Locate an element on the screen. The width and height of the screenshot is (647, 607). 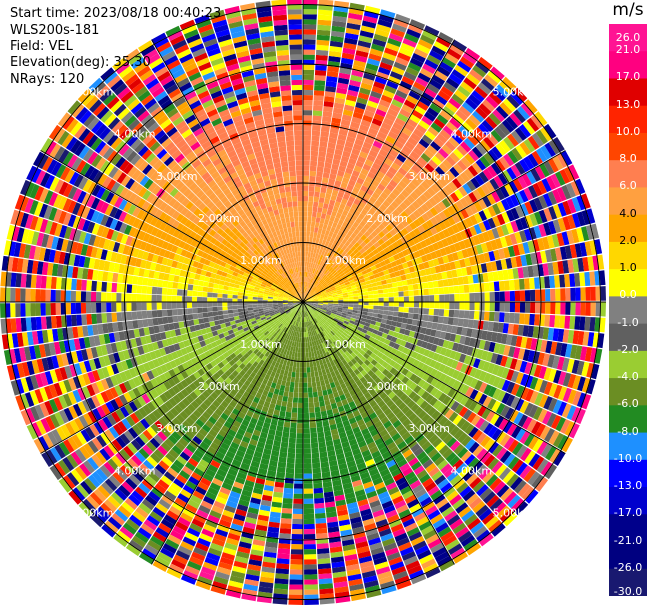
colorbar-tick-label: 10.0 is located at coordinates (628, 131).